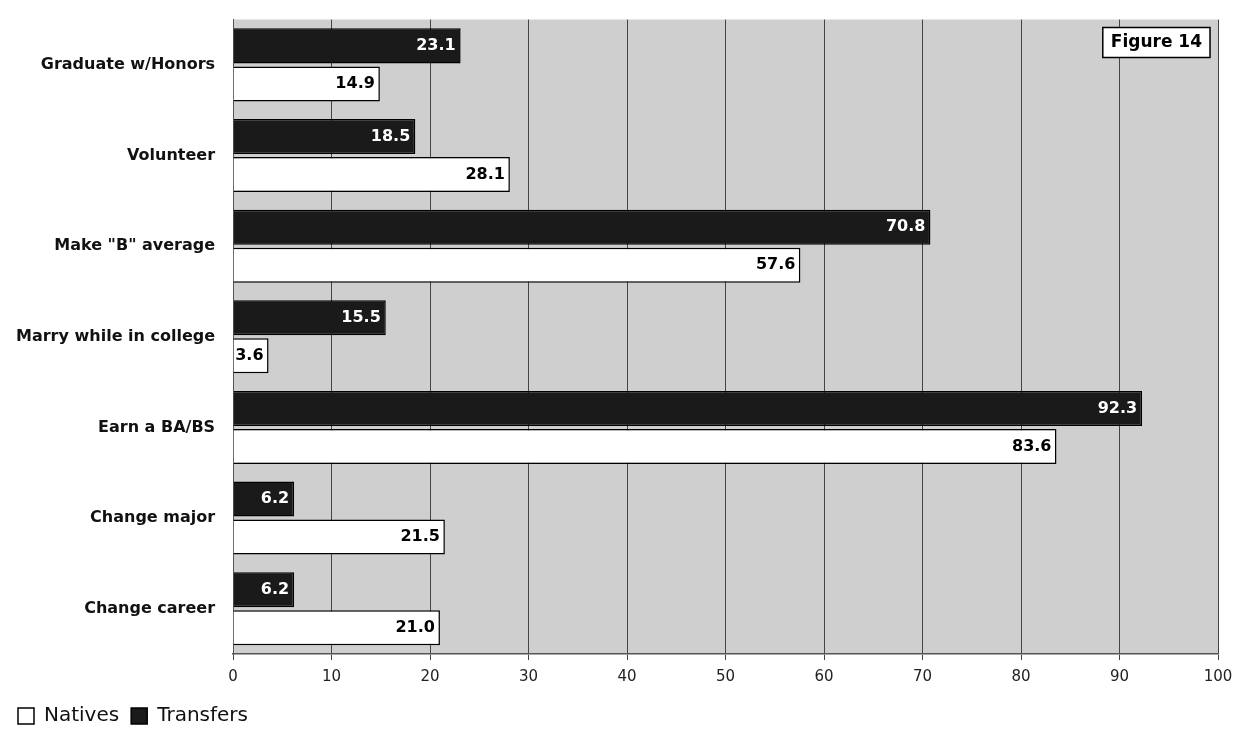 This screenshot has width=1248, height=742. What do you see at coordinates (361, 316) in the screenshot?
I see `text: 15.5` at bounding box center [361, 316].